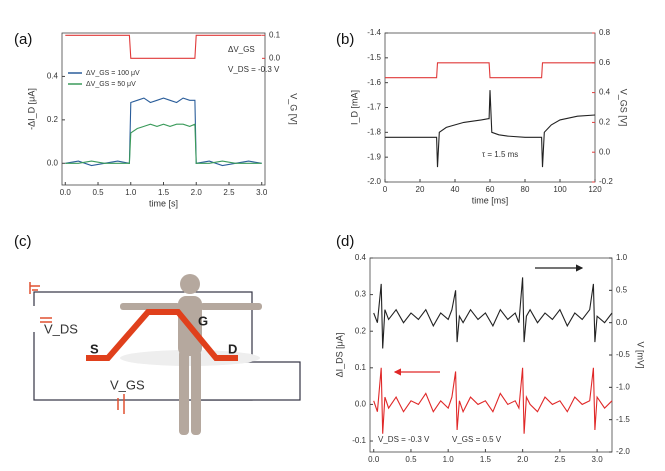 The height and width of the screenshot is (471, 665). I want to click on label: S, so click(94, 348).